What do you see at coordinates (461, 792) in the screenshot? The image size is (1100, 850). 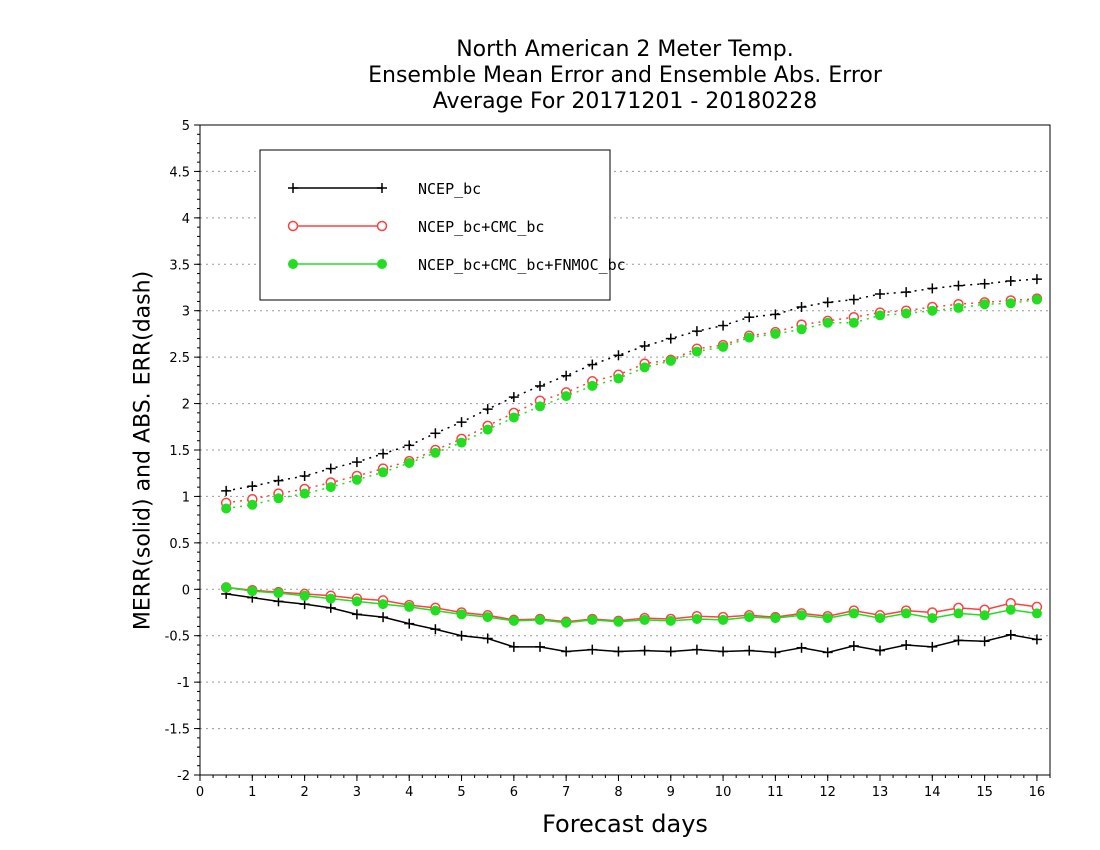 I see `x-tick-label: 5` at bounding box center [461, 792].